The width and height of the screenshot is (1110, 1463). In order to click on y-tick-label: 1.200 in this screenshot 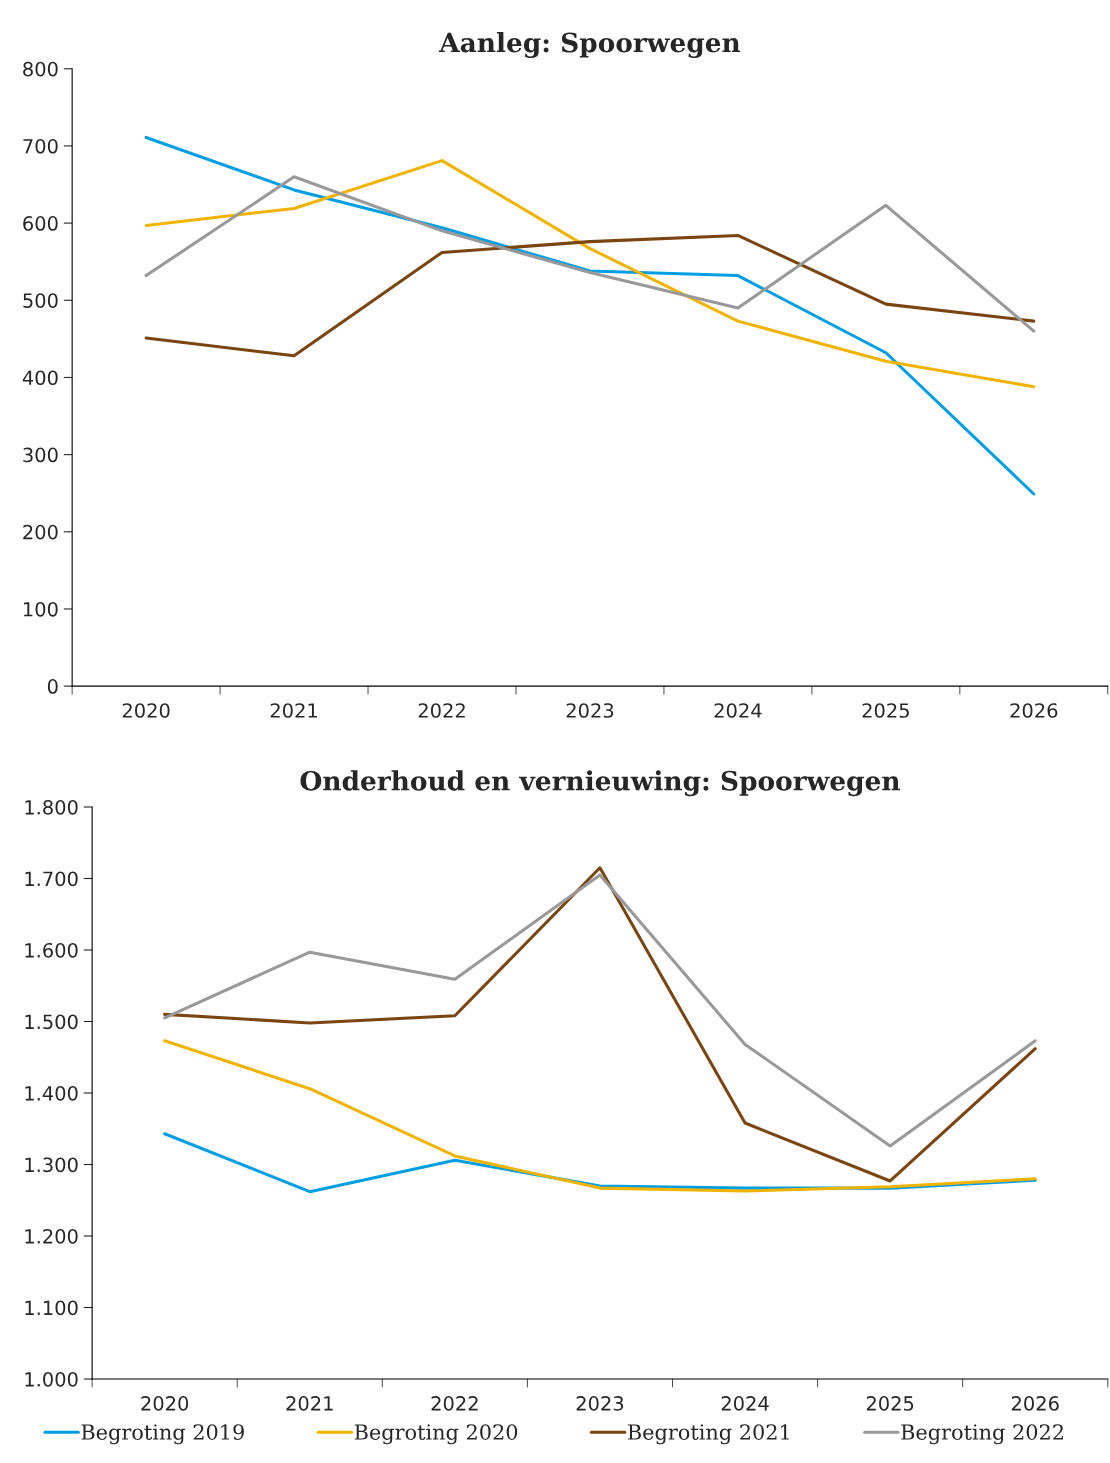, I will do `click(51, 1236)`.